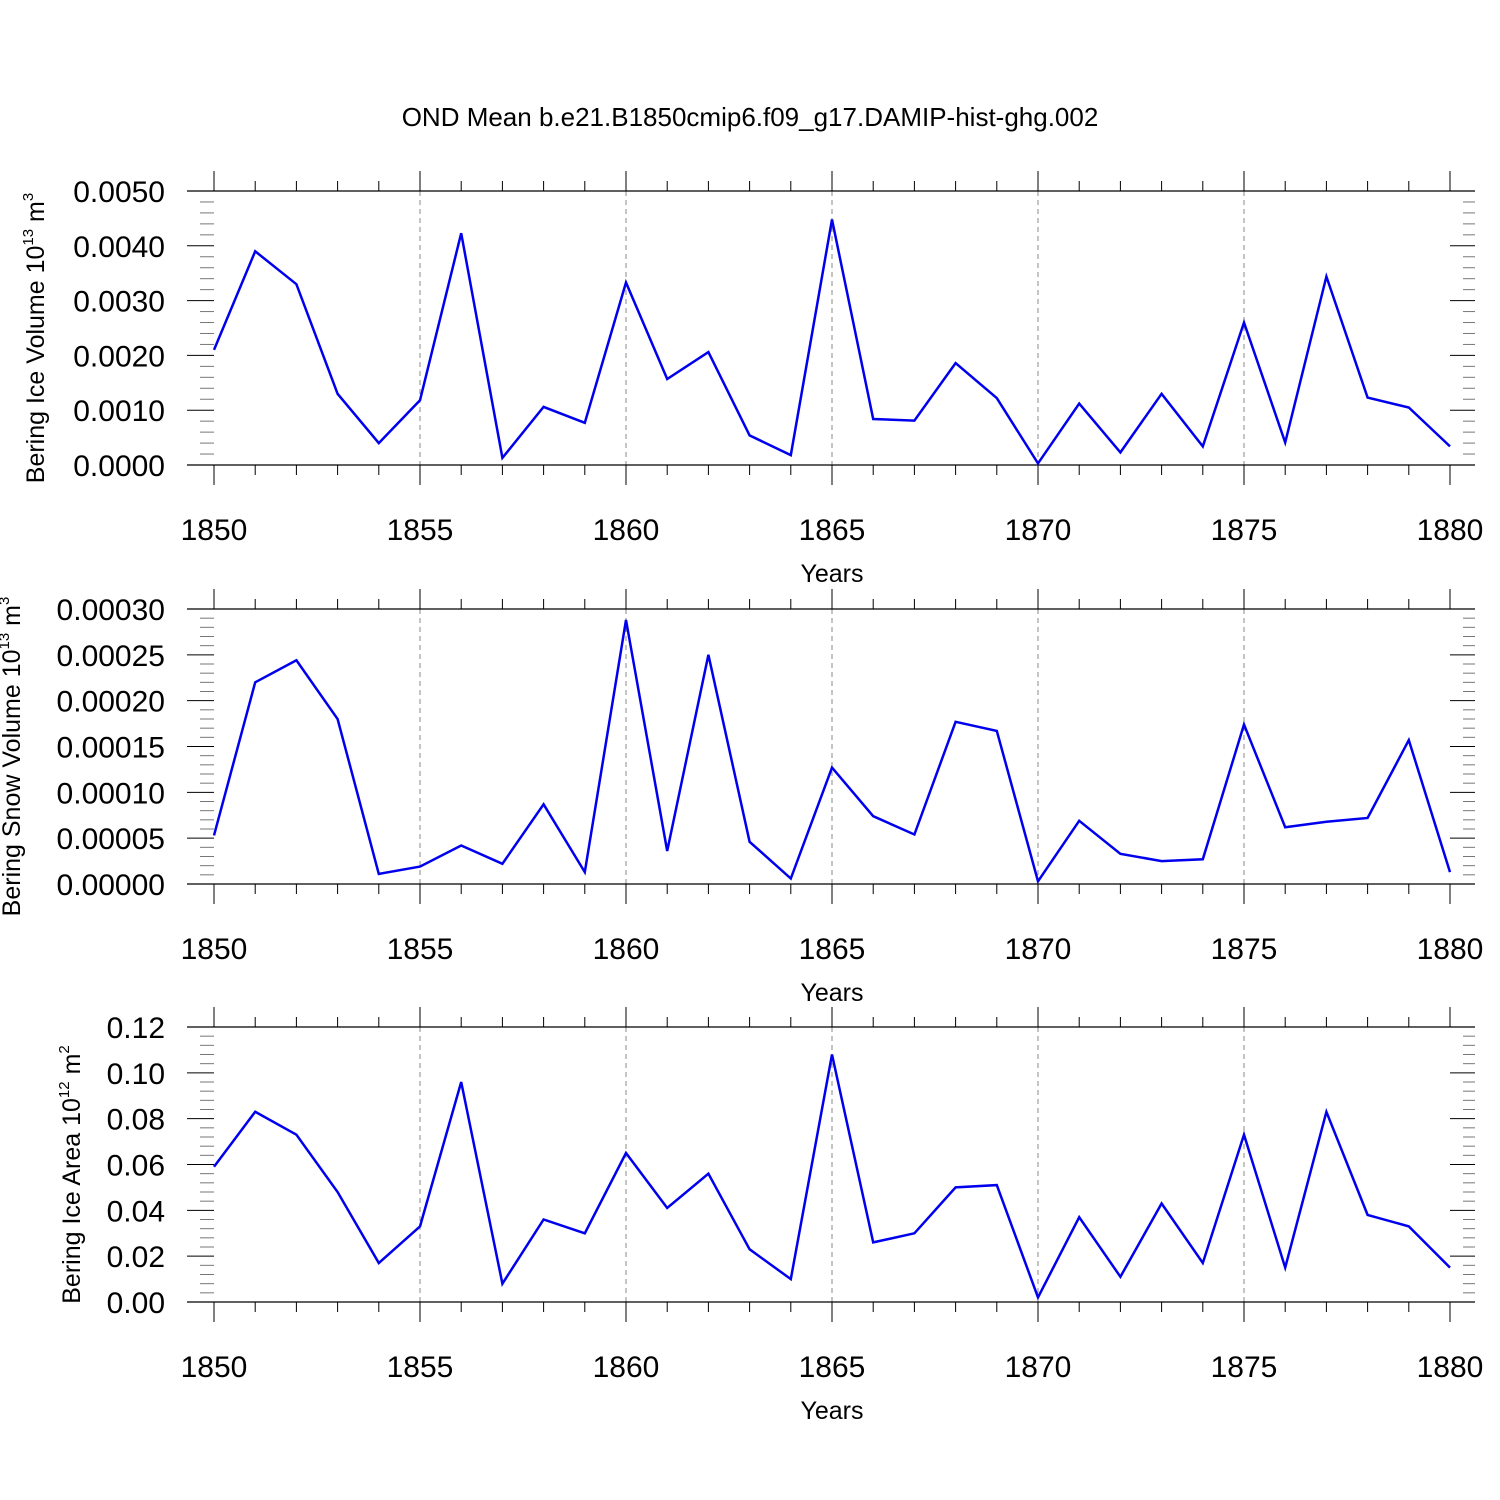 This screenshot has height=1500, width=1500. I want to click on y-tick-label: 0.00010, so click(111, 793).